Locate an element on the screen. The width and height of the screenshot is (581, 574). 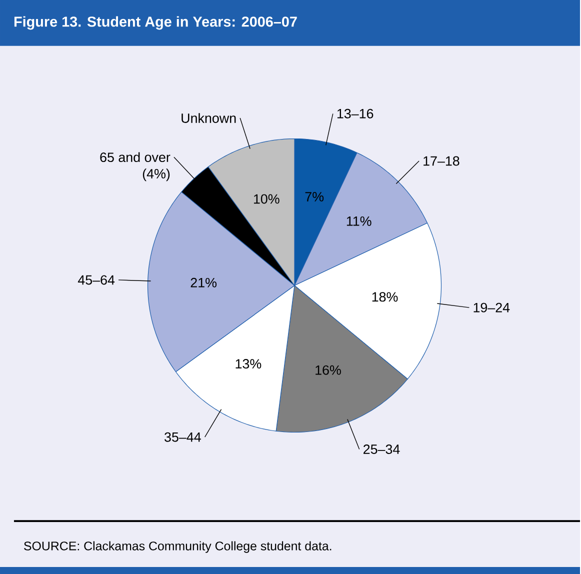
slice-label: 17–18 is located at coordinates (442, 161).